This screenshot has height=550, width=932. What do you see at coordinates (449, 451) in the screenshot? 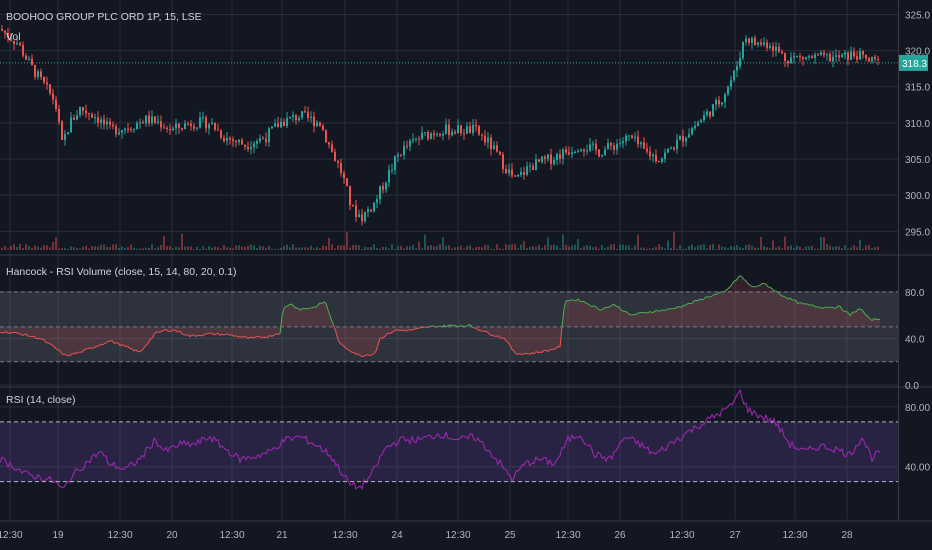
I see `rsi-band-fill` at bounding box center [449, 451].